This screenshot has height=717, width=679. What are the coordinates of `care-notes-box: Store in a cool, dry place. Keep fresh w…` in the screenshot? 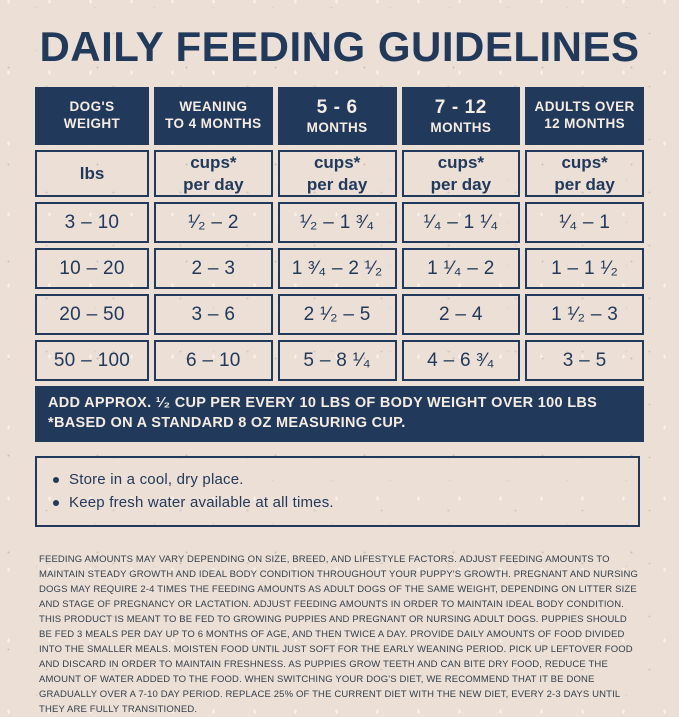 It's located at (337, 492).